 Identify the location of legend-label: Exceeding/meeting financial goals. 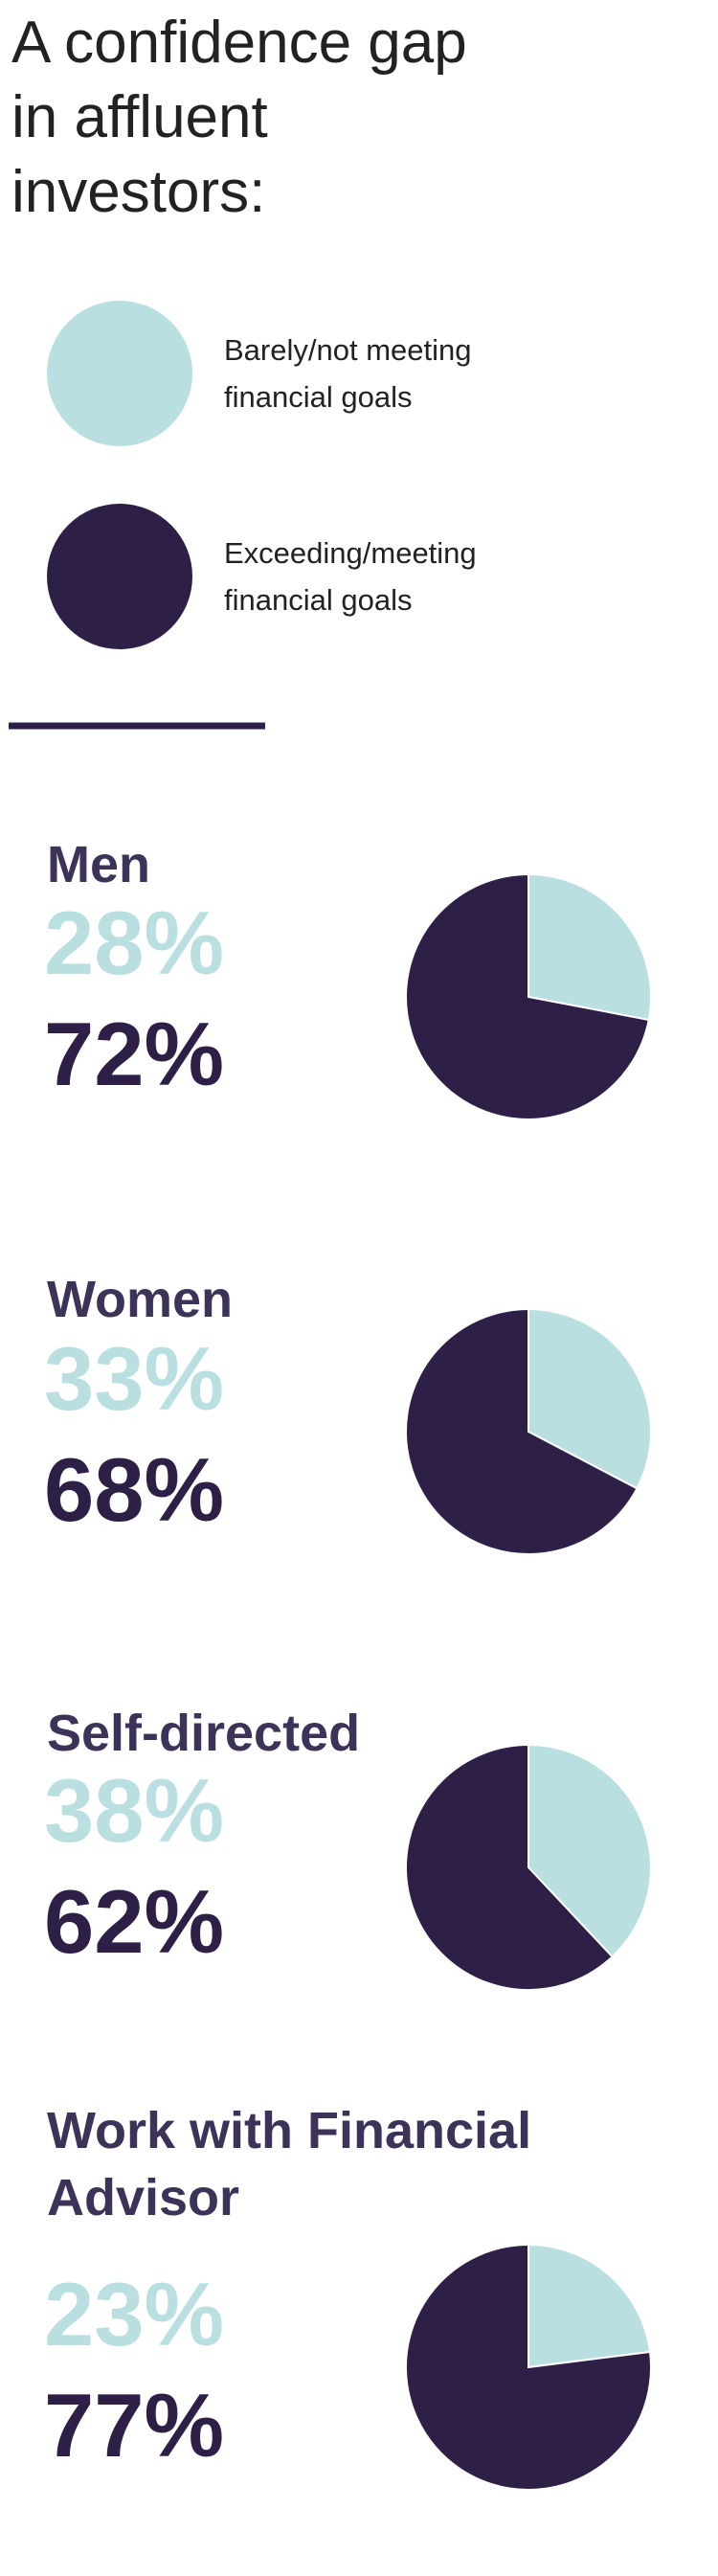
(350, 576).